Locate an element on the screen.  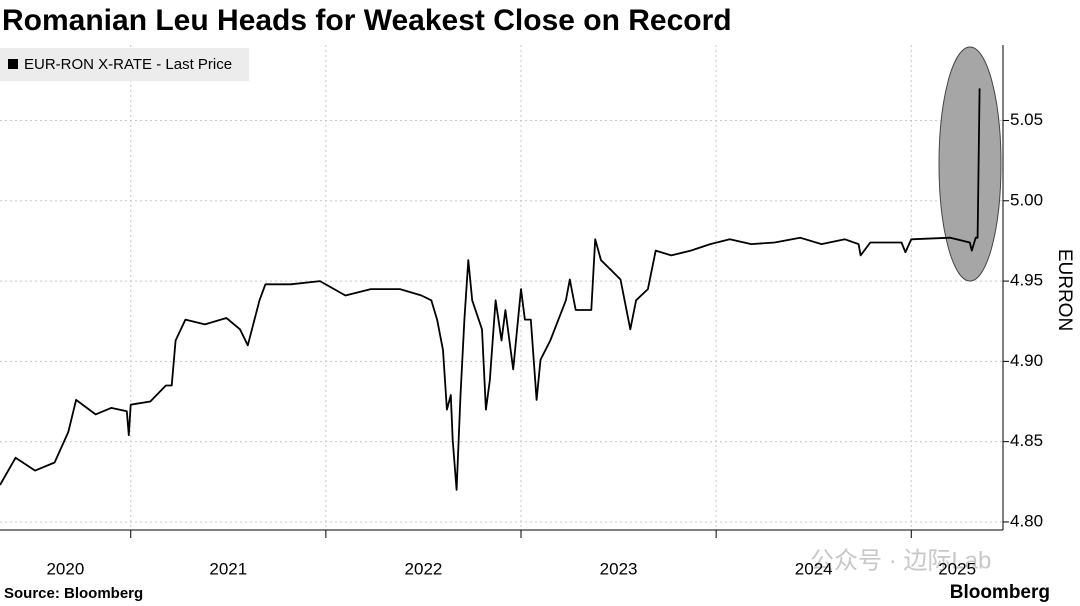
highlight-ellipse is located at coordinates (970, 164).